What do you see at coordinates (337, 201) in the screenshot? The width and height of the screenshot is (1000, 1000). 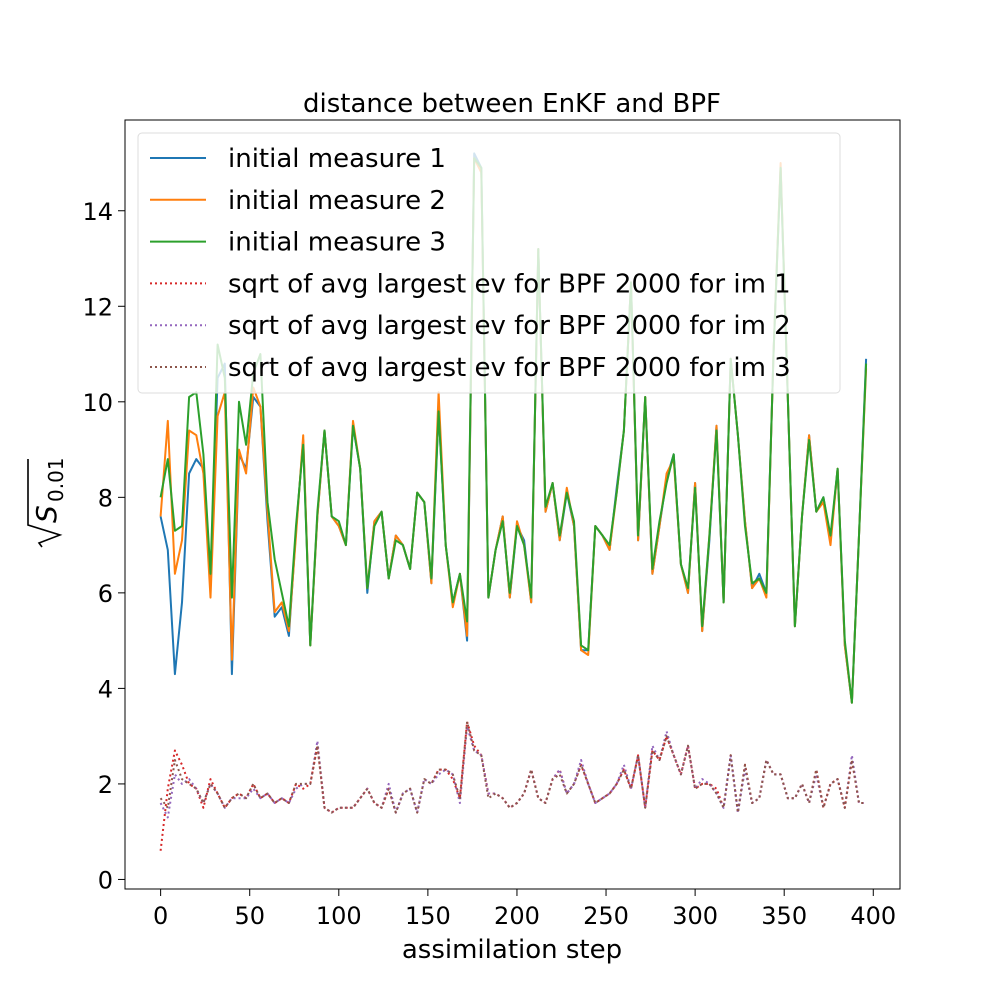 I see `legend-label-2: initial measure 2` at bounding box center [337, 201].